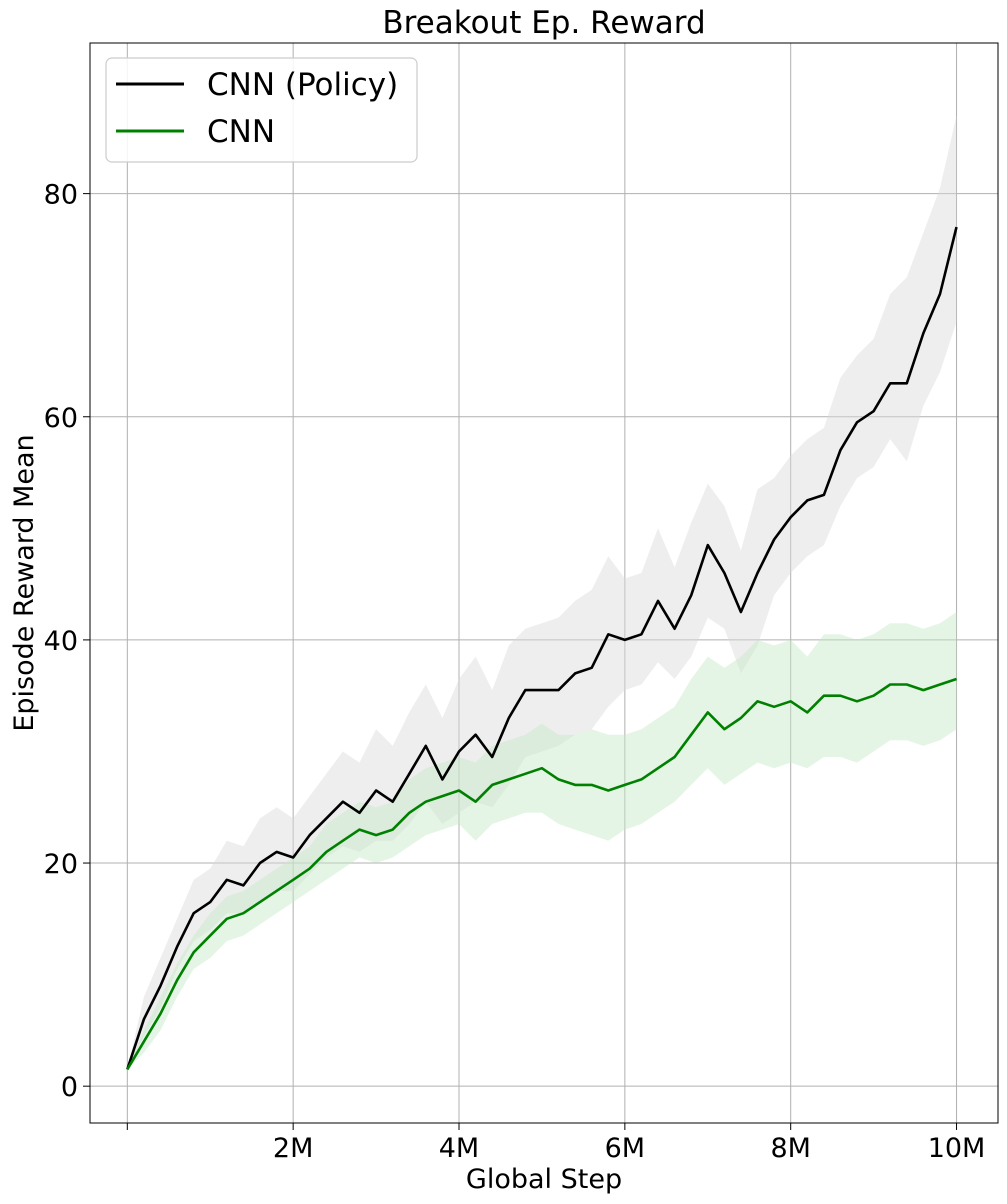  I want to click on legend-items: CNN (Policy) CNN, so click(257, 108).